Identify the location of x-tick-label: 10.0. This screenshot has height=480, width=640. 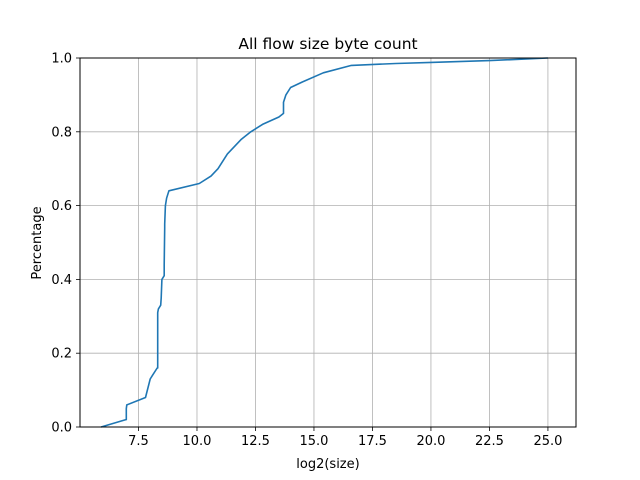
(197, 441).